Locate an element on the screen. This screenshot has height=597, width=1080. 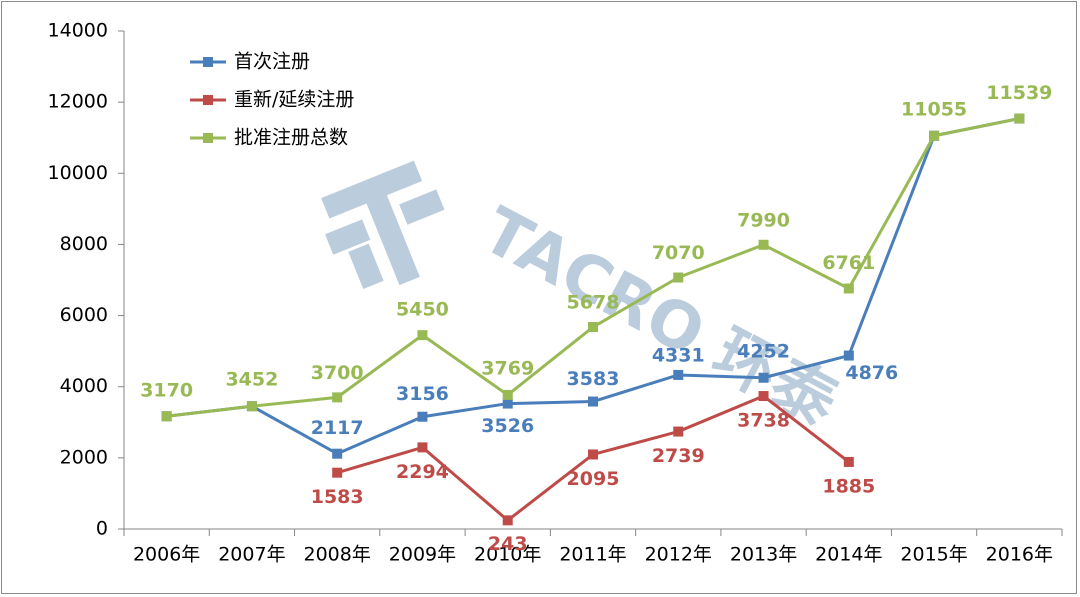
data-label: 4252 is located at coordinates (763, 351).